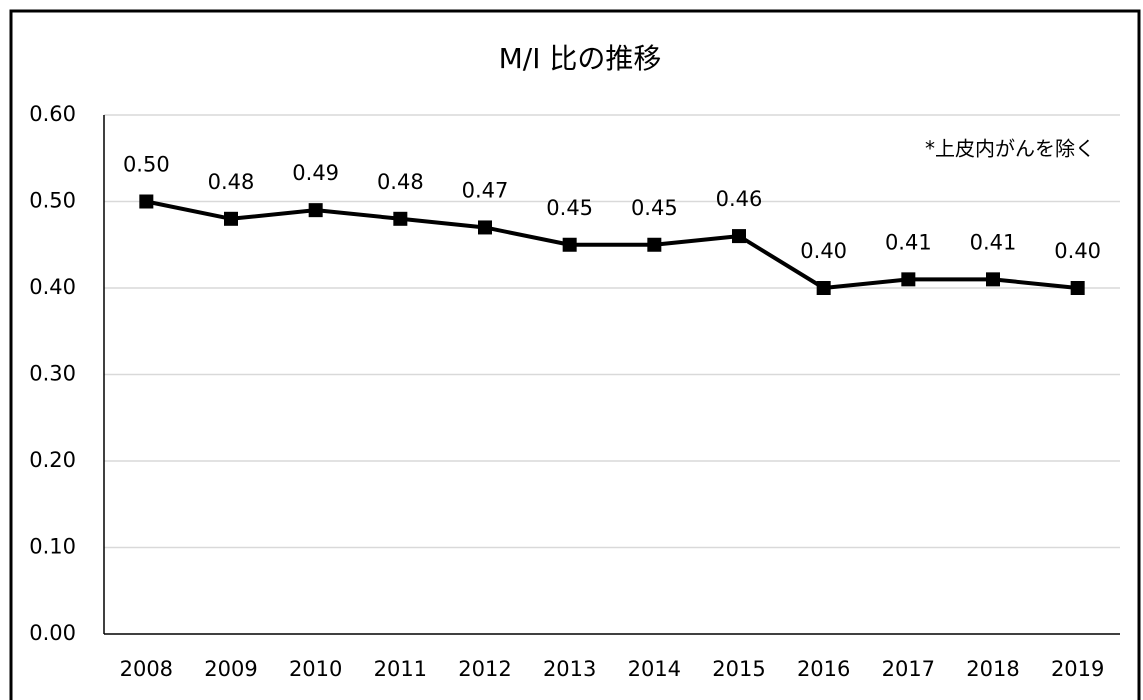 This screenshot has height=700, width=1143. Describe the element at coordinates (484, 669) in the screenshot. I see `x-tick-label: 2012` at that location.